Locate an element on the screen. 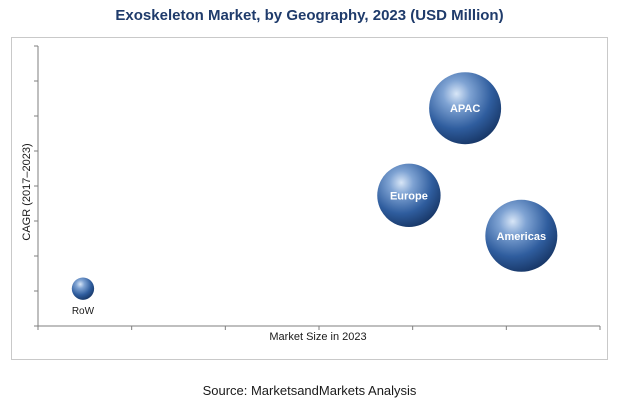  bubble-americas is located at coordinates (521, 235).